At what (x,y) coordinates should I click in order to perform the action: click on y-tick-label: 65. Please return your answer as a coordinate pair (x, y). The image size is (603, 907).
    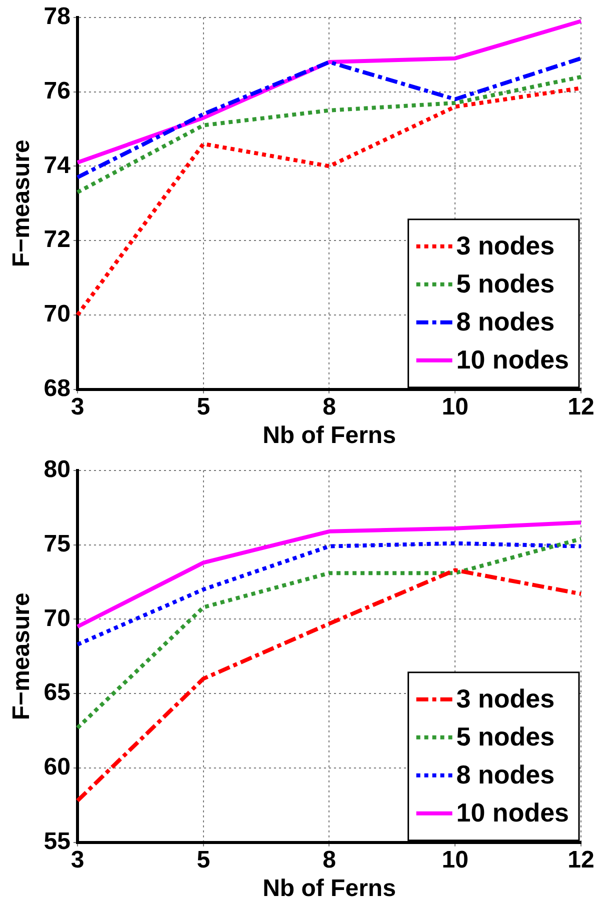
    Looking at the image, I should click on (57, 692).